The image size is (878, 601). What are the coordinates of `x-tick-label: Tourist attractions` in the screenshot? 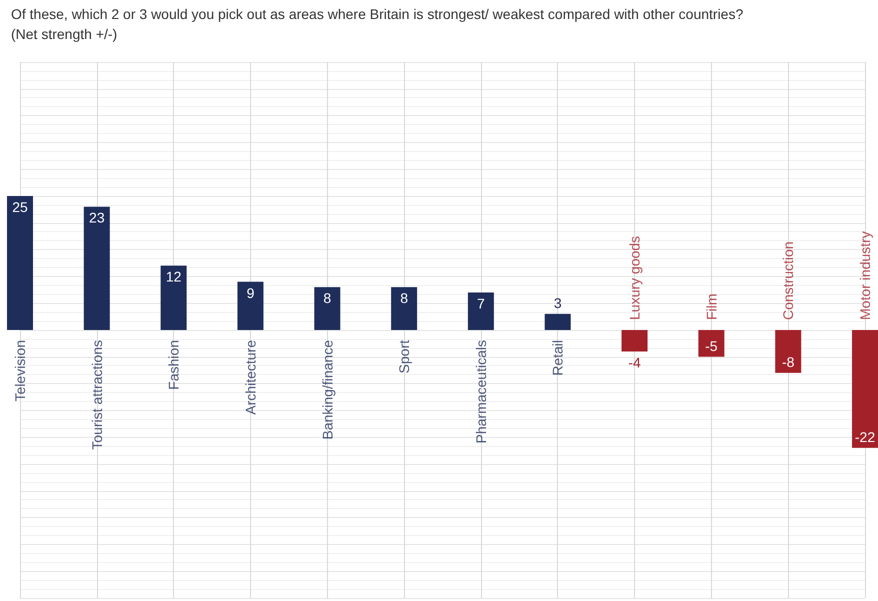 It's located at (96, 395).